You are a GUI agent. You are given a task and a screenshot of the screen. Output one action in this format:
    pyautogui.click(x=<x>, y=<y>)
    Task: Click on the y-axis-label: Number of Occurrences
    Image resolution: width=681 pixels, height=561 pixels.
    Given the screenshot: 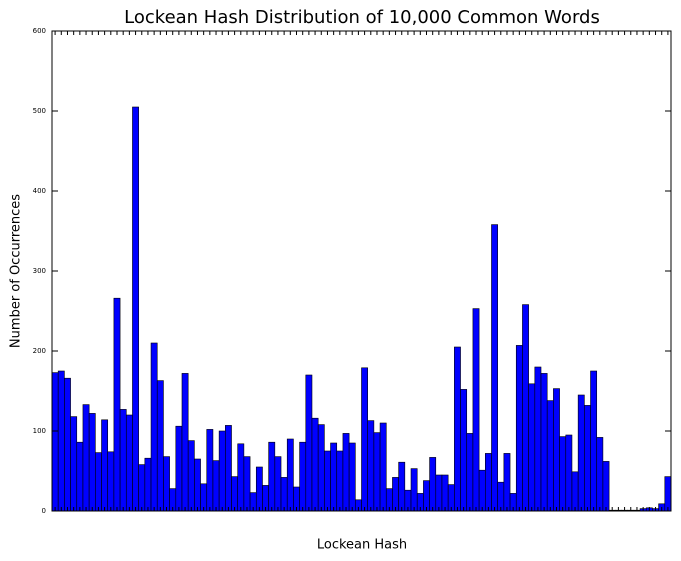 What is the action you would take?
    pyautogui.click(x=16, y=271)
    